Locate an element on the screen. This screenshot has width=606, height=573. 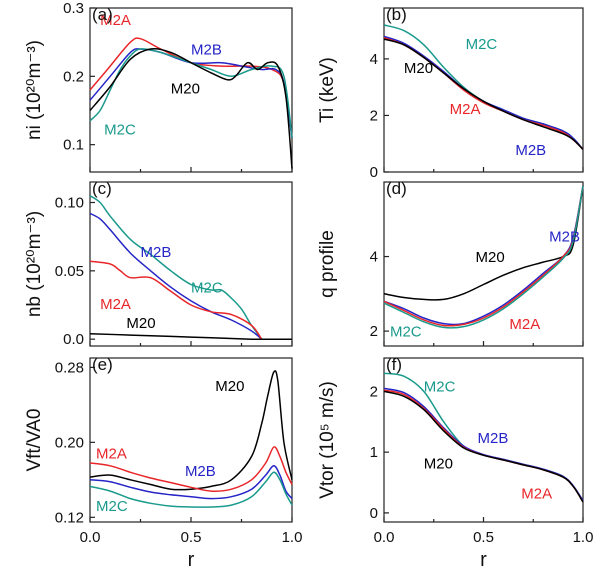
panel-label: (d) is located at coordinates (396, 188).